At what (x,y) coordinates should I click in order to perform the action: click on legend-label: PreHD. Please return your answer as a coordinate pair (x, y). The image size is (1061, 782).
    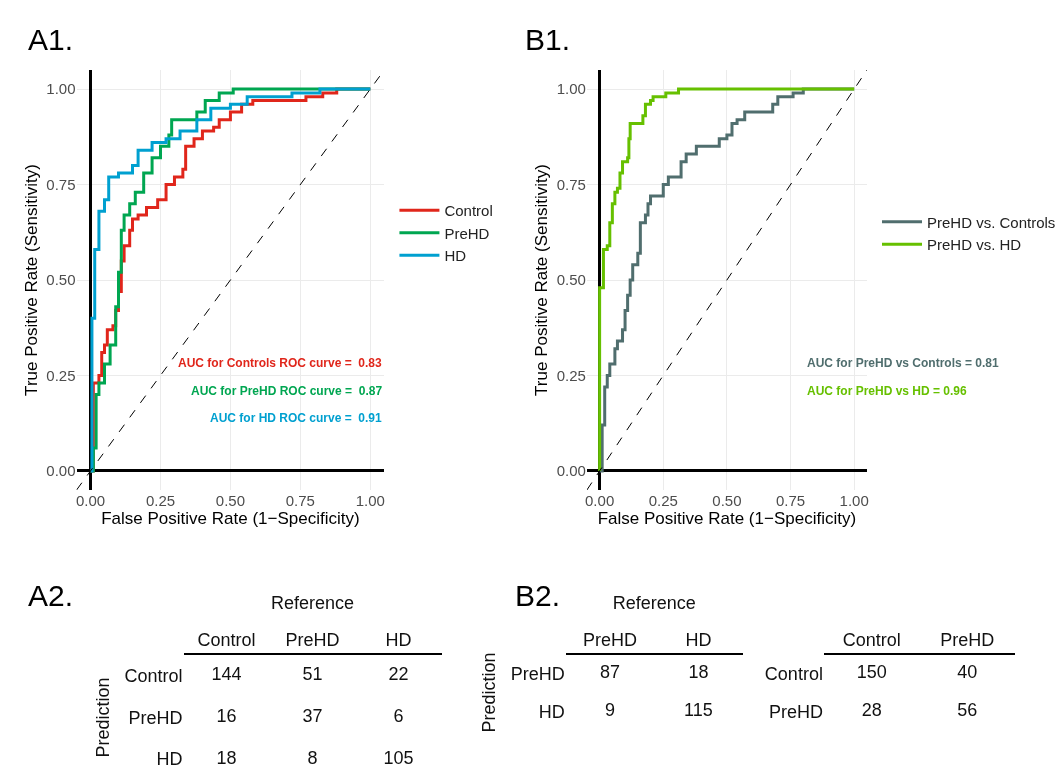
    Looking at the image, I should click on (467, 233).